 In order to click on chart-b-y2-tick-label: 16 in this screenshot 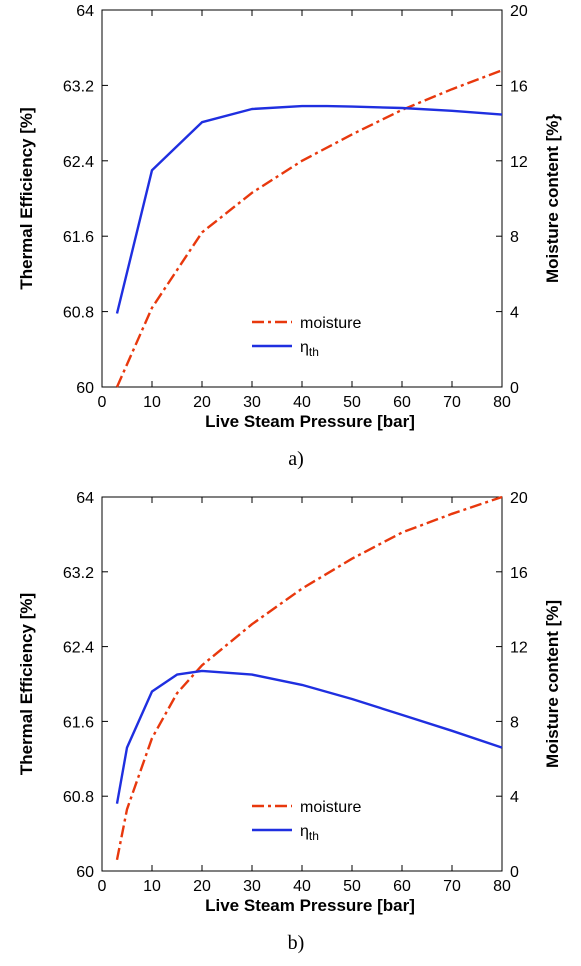, I will do `click(519, 573)`.